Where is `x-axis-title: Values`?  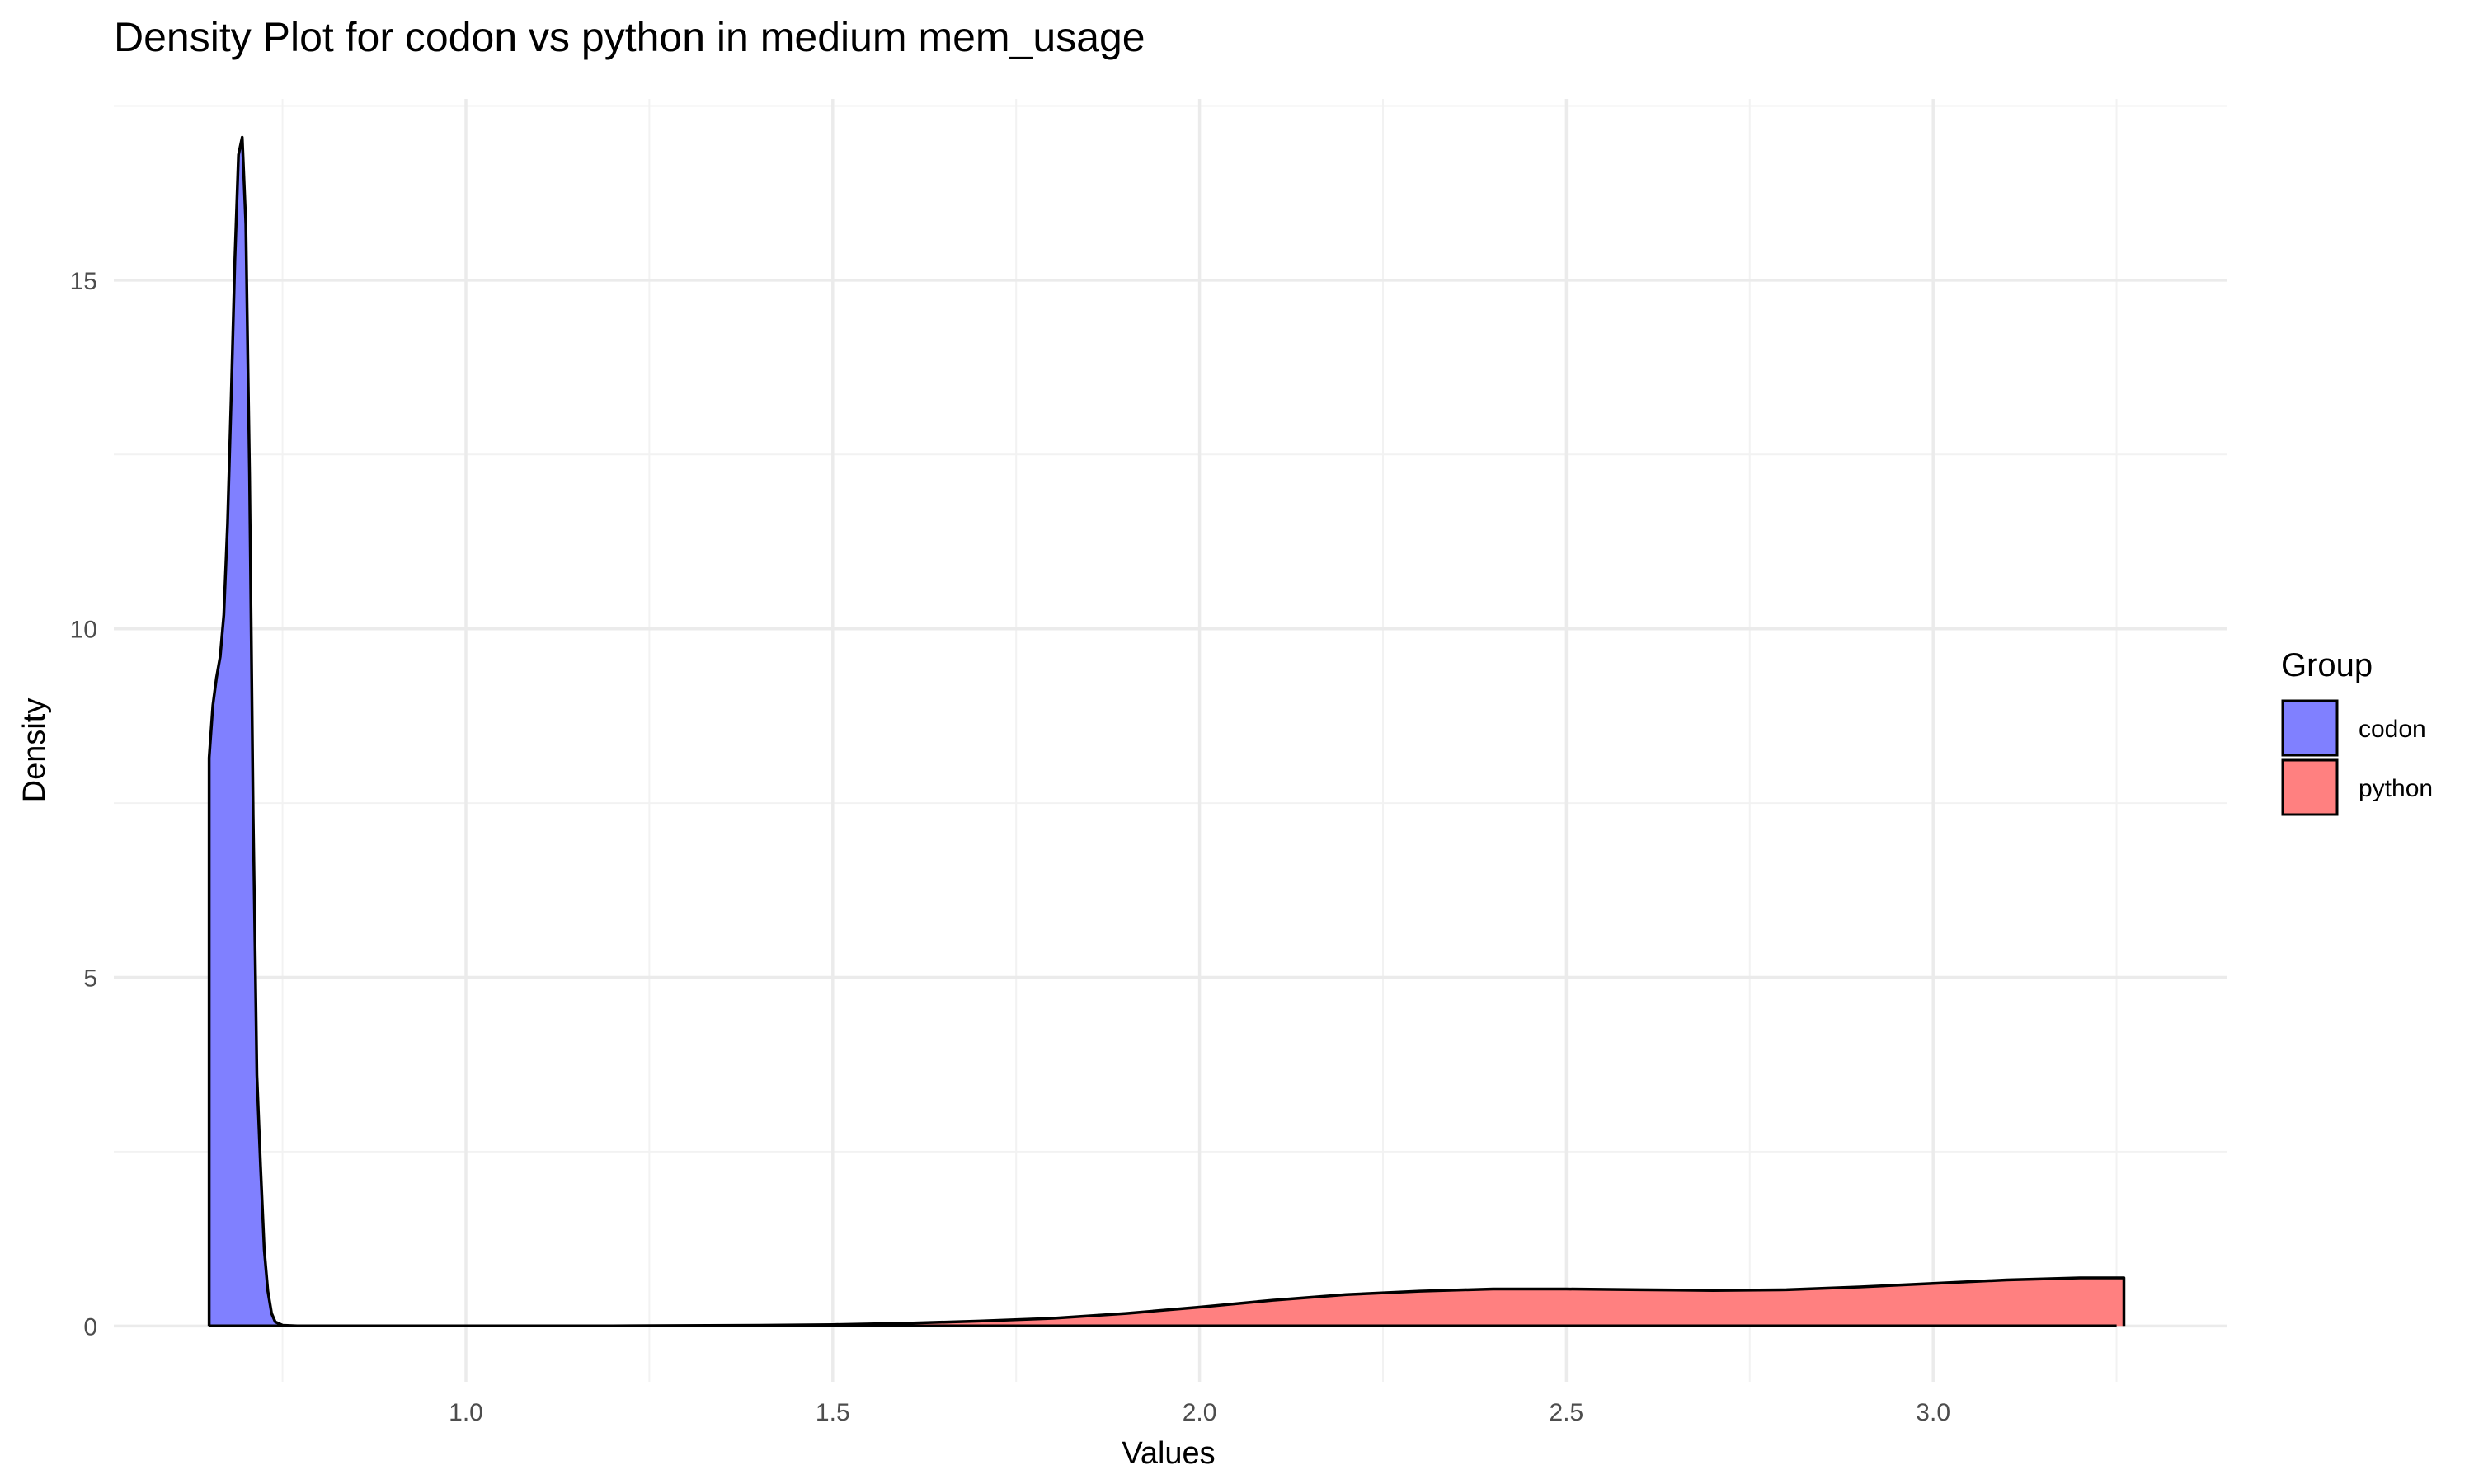
x-axis-title: Values is located at coordinates (1168, 1453).